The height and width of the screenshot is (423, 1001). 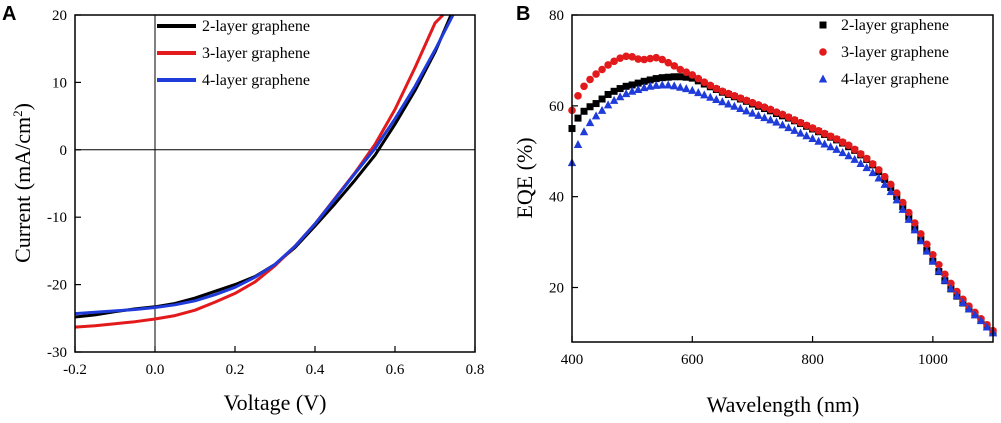 What do you see at coordinates (315, 370) in the screenshot?
I see `x-tick-label: 0.4` at bounding box center [315, 370].